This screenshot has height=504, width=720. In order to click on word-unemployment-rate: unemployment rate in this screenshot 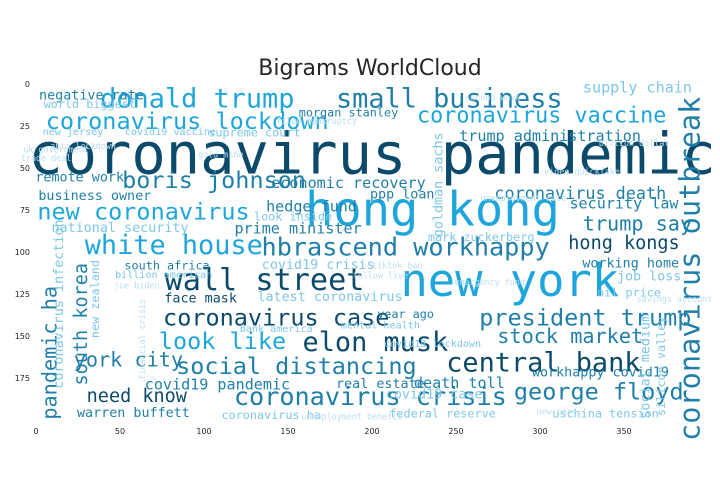, I will do `click(523, 198)`.